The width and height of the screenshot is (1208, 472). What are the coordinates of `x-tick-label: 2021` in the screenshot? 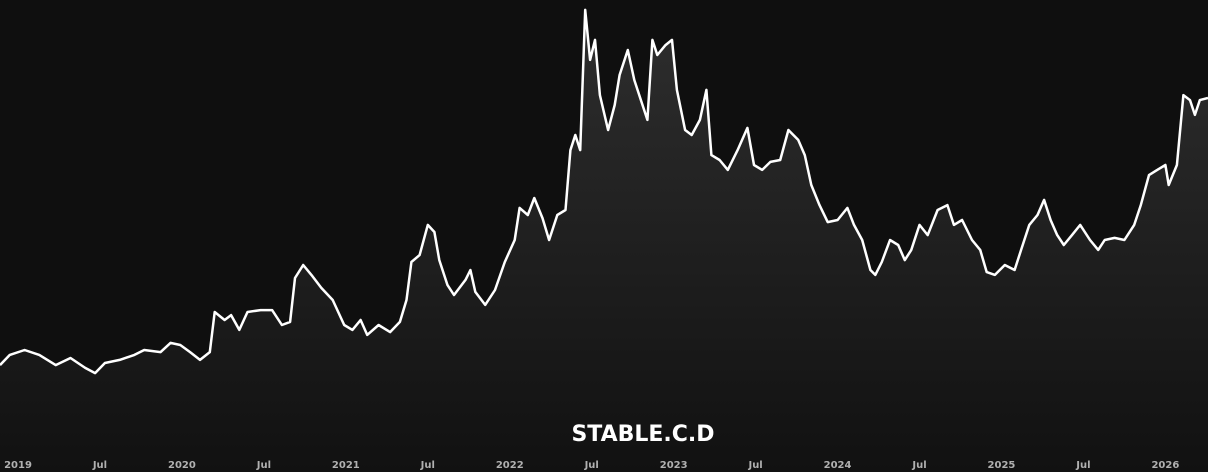 It's located at (346, 465).